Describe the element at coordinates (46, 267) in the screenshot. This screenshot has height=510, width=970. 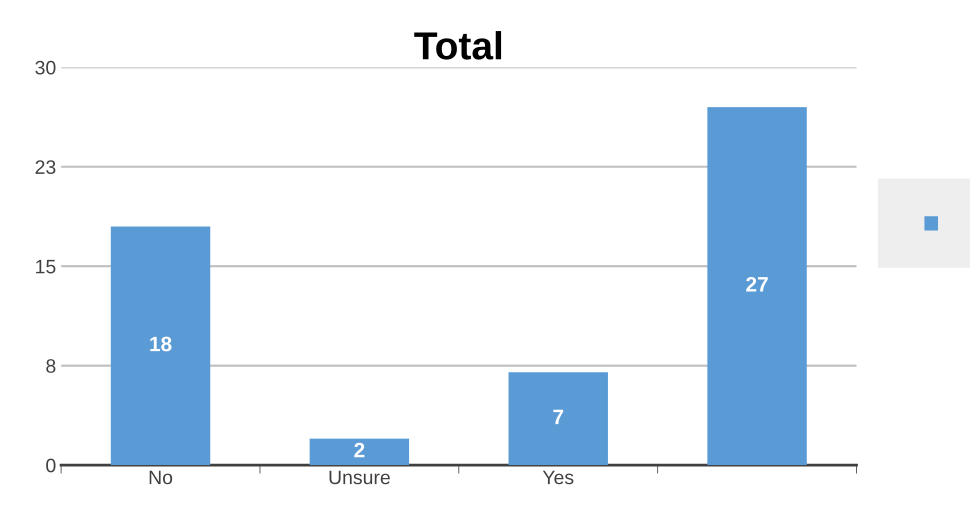
I see `y-tick-label: 15` at that location.